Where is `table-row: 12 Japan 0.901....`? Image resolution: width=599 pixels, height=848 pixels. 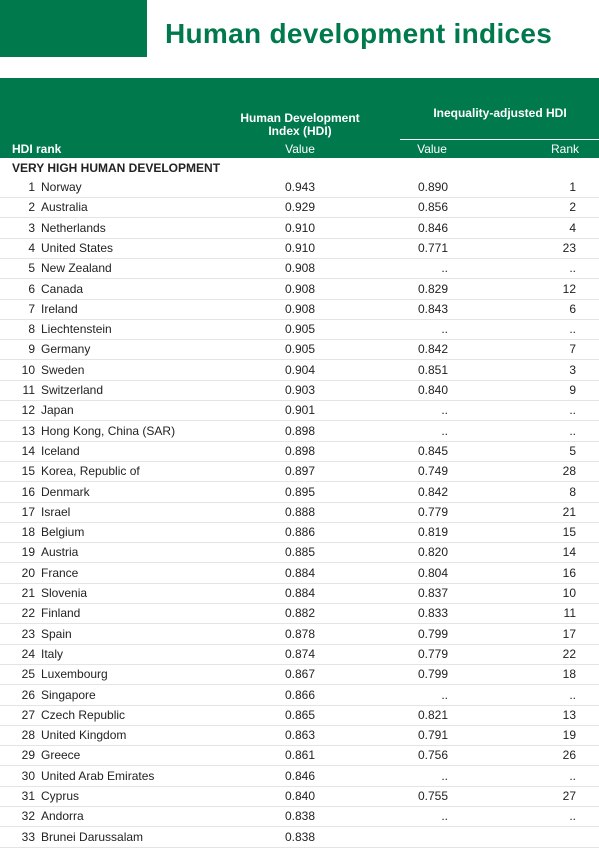
table-row: 12 Japan 0.901.... is located at coordinates (299, 411).